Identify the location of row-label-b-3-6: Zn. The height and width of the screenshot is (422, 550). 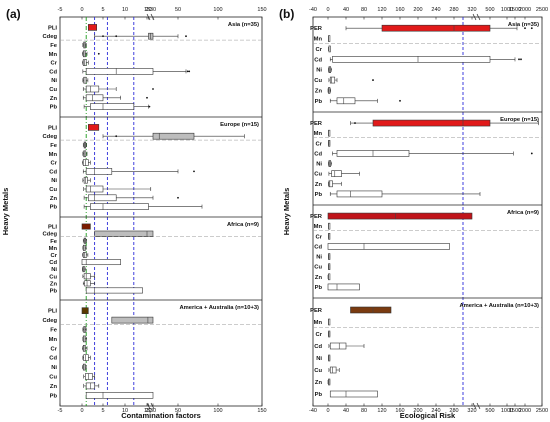
(319, 383).